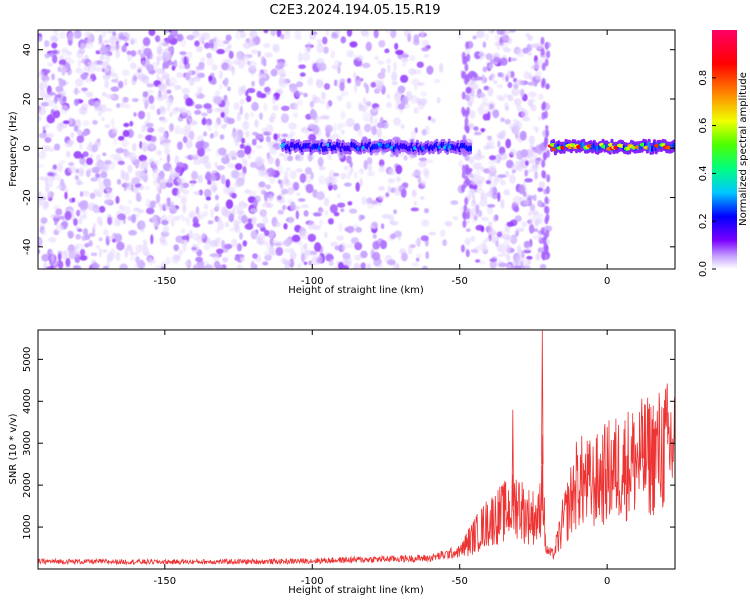  Describe the element at coordinates (27, 442) in the screenshot. I see `snr-y-tick-label: 3000` at that location.